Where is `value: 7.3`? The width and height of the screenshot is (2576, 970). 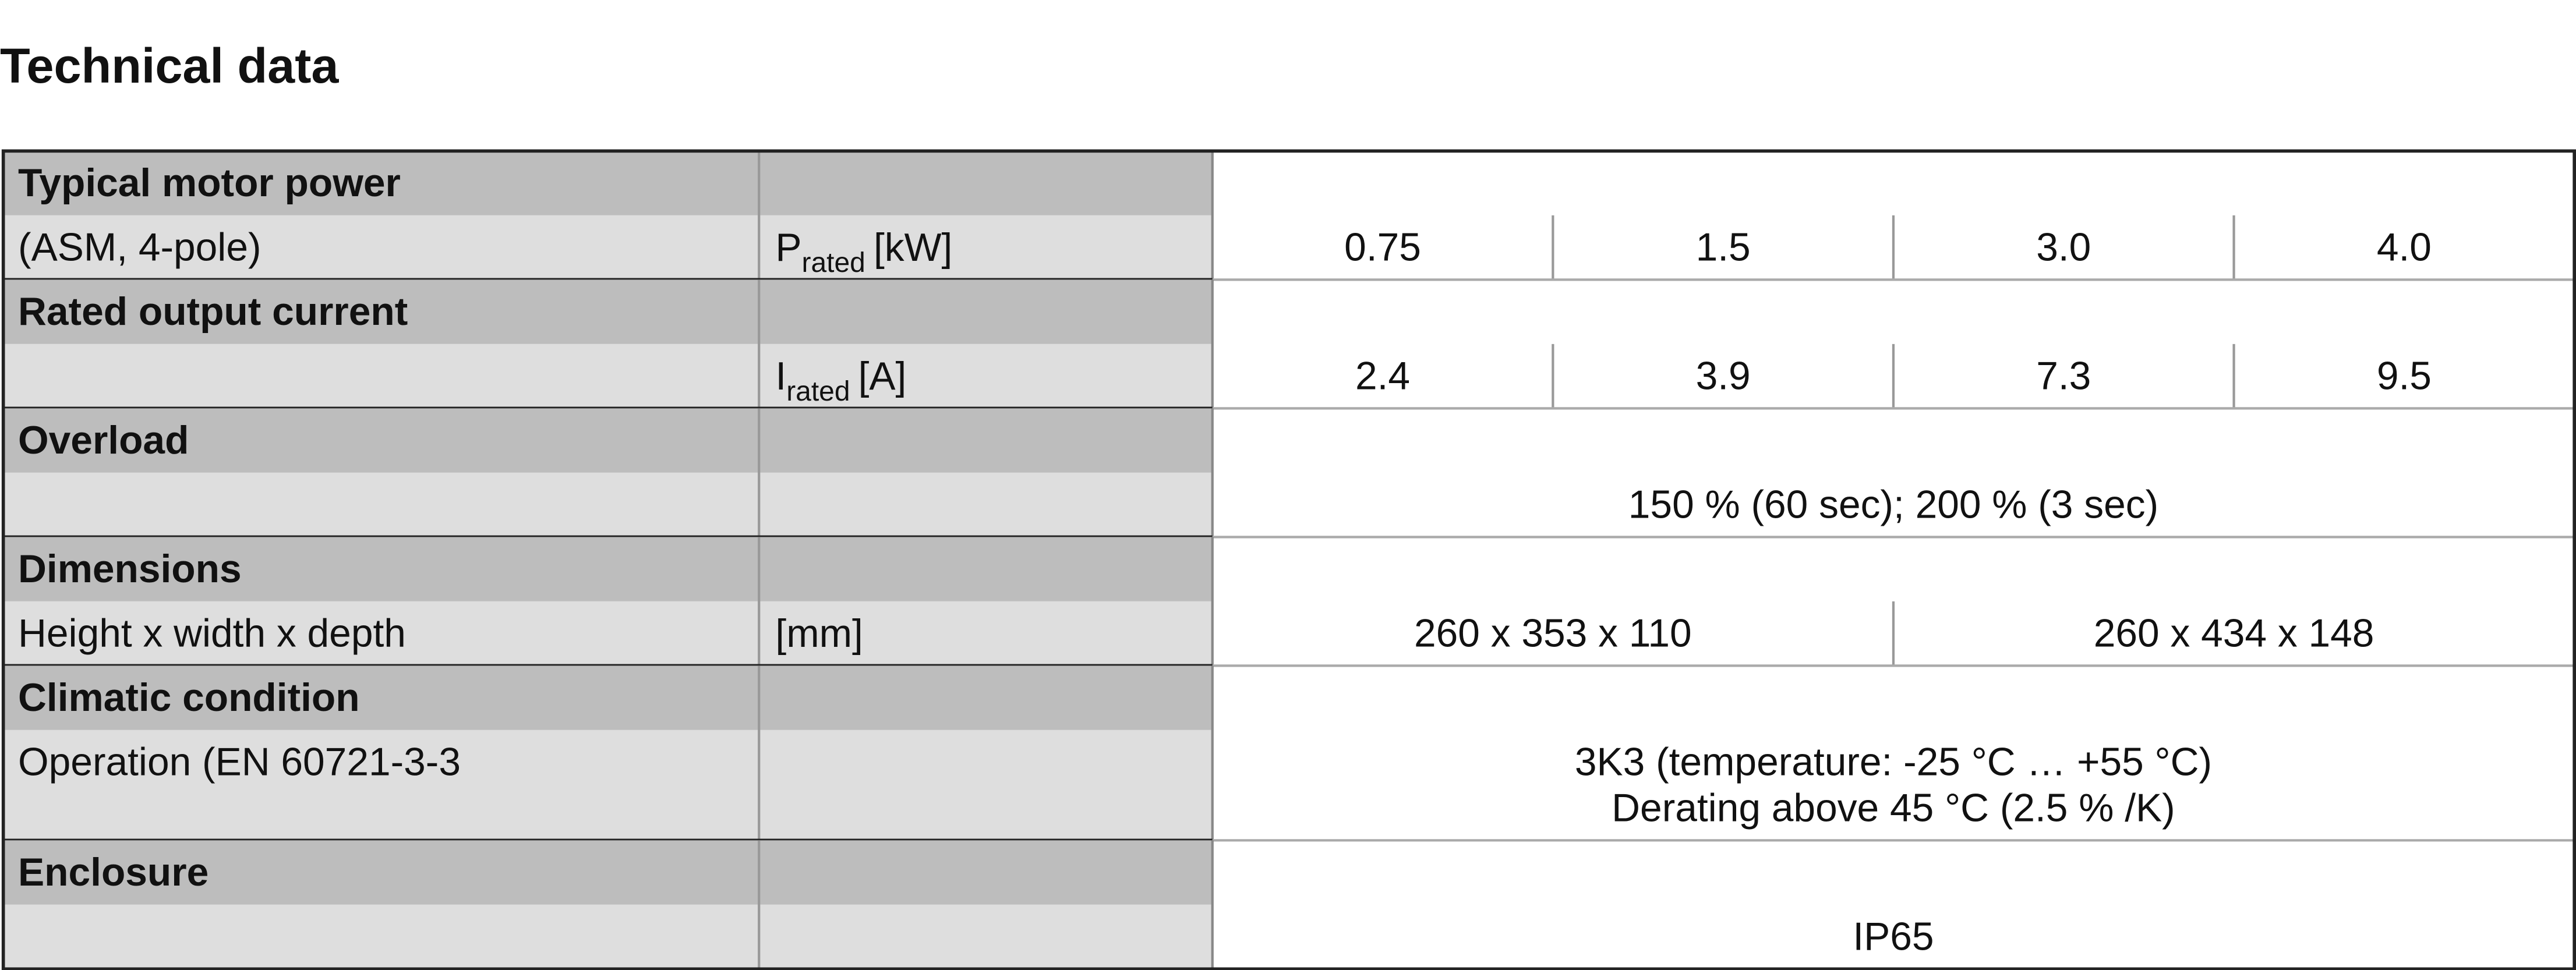 value: 7.3 is located at coordinates (2063, 376).